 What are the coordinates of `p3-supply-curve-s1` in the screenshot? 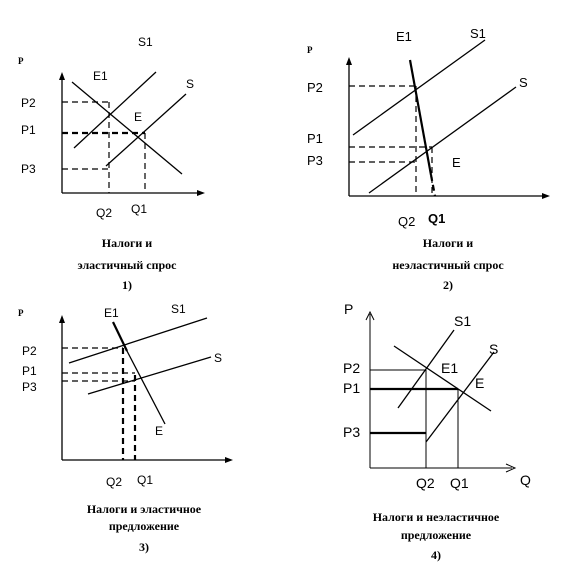 It's located at (138, 340).